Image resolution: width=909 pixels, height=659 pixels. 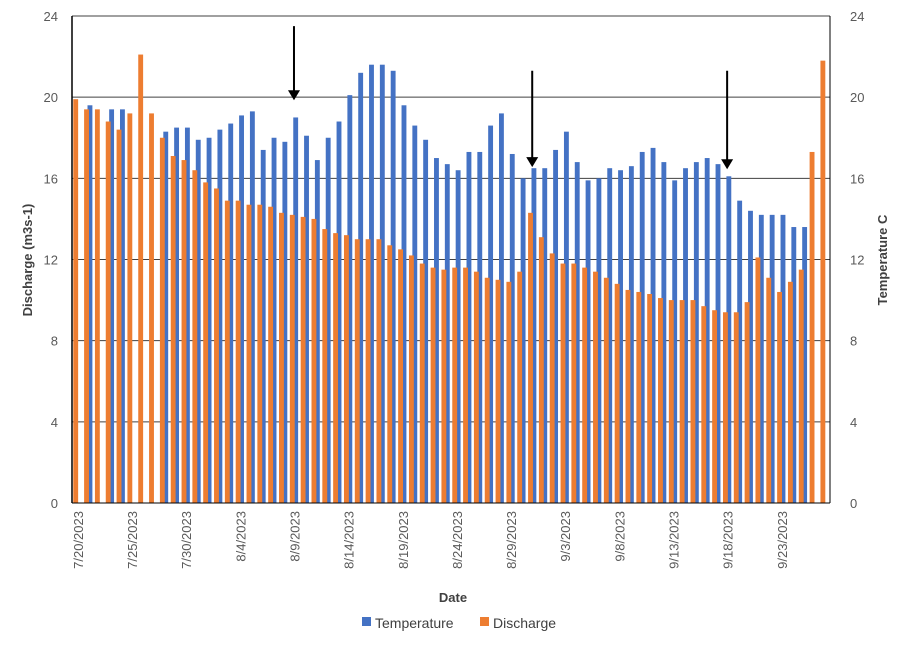 I want to click on legend-label-discharge: Discharge, so click(x=524, y=623).